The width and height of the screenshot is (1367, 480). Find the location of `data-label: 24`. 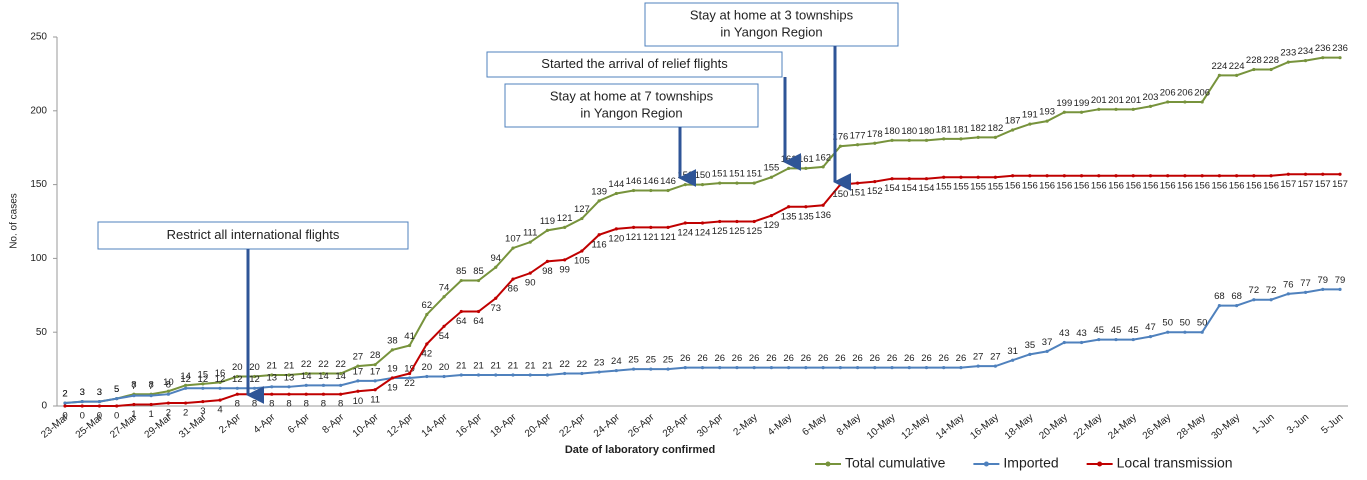

data-label: 24 is located at coordinates (616, 361).